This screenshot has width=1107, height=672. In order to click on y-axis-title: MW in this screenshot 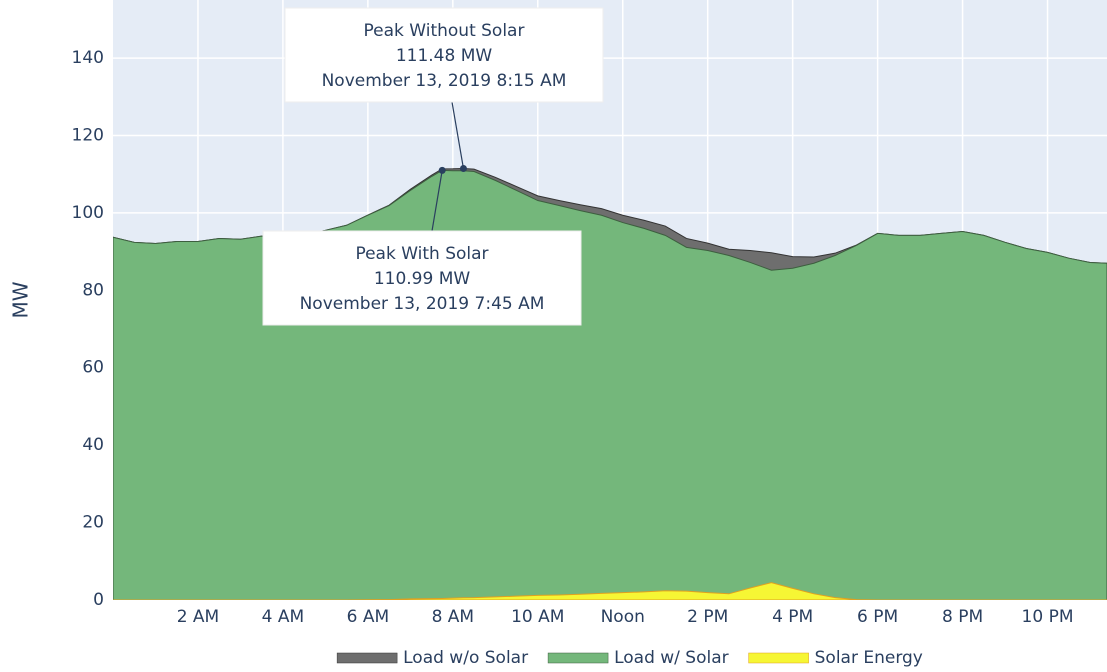, I will do `click(21, 299)`.